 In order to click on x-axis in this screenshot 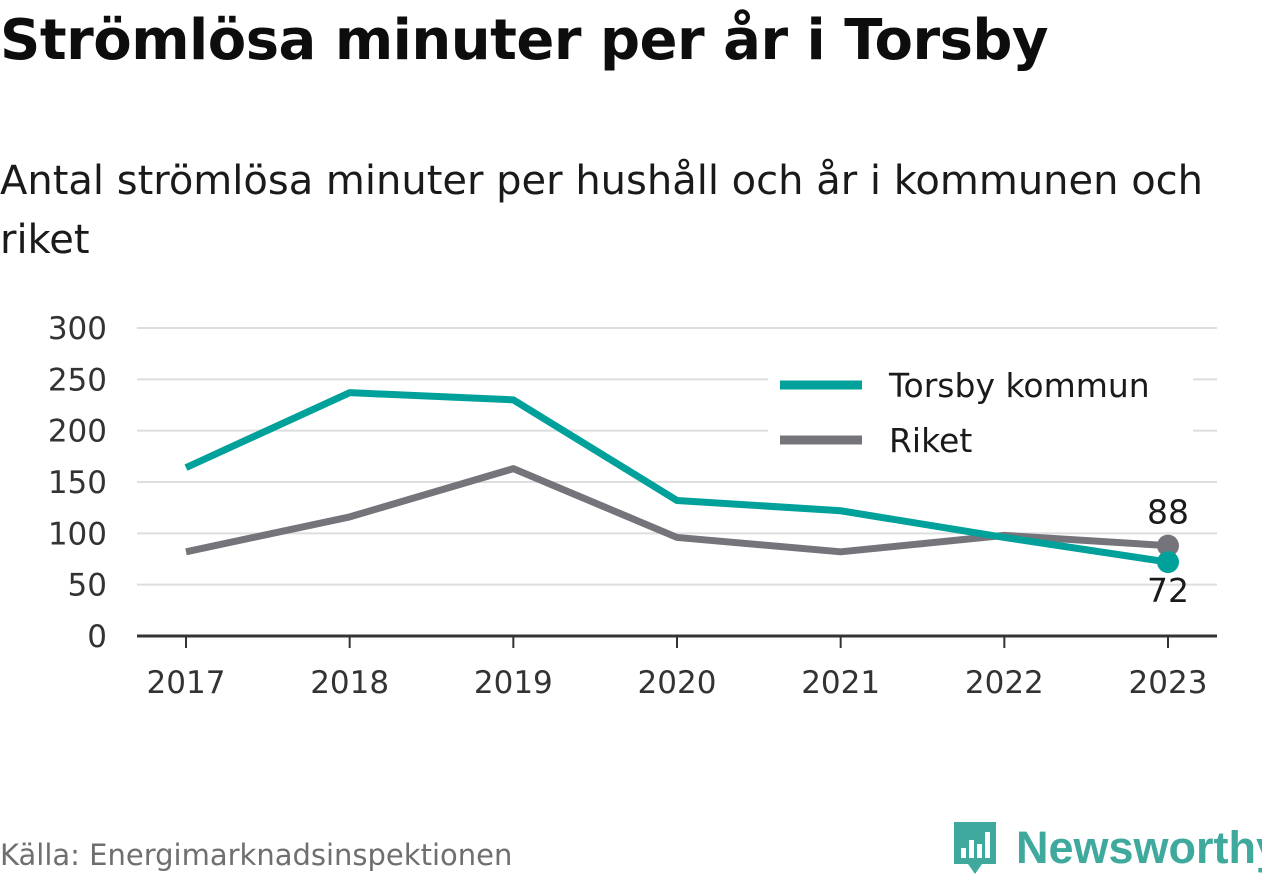, I will do `click(677, 641)`.